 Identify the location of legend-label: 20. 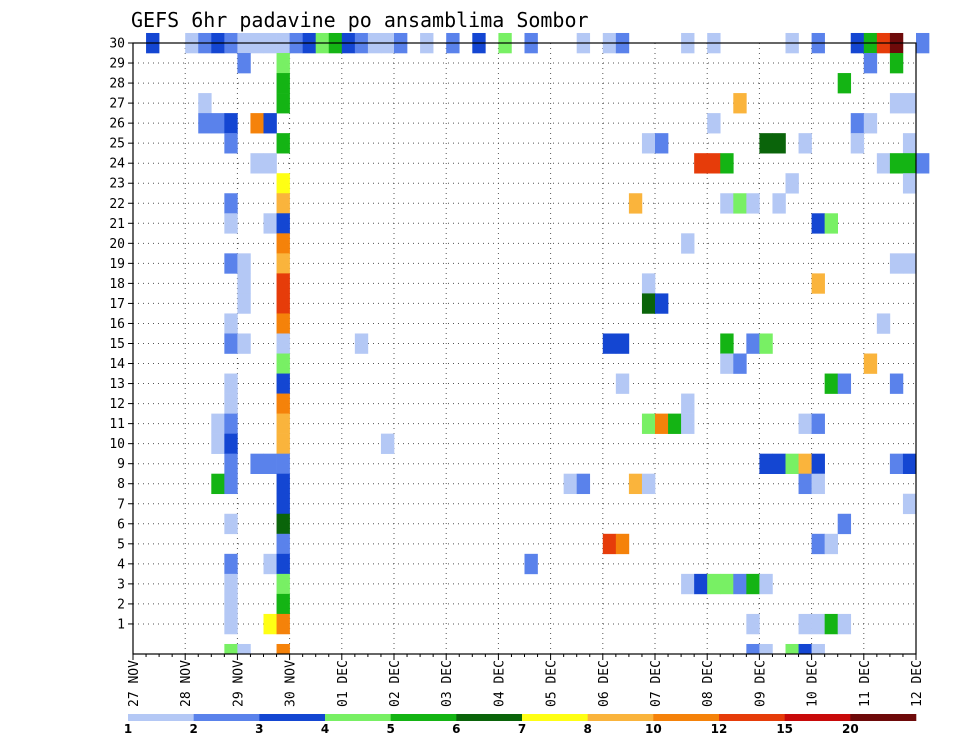
(850, 729).